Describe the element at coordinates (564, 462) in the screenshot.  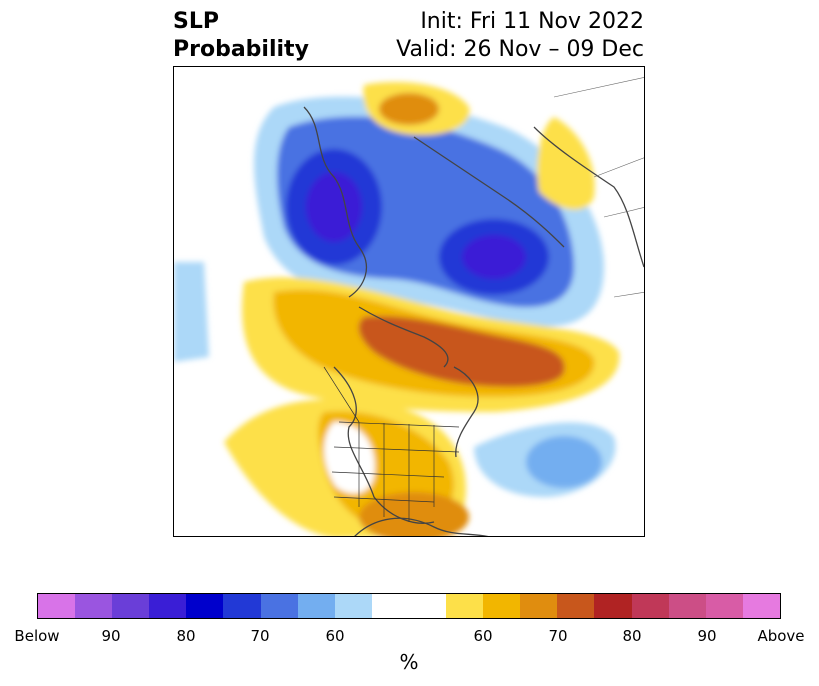
I see `below-atlantic-mid` at that location.